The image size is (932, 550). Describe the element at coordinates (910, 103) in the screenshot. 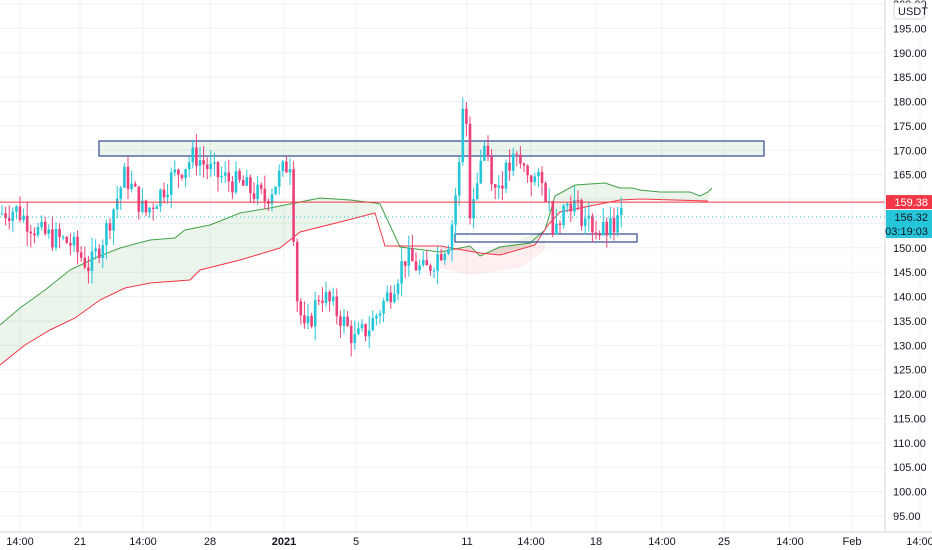

I see `price-tick-label: 180.00` at that location.